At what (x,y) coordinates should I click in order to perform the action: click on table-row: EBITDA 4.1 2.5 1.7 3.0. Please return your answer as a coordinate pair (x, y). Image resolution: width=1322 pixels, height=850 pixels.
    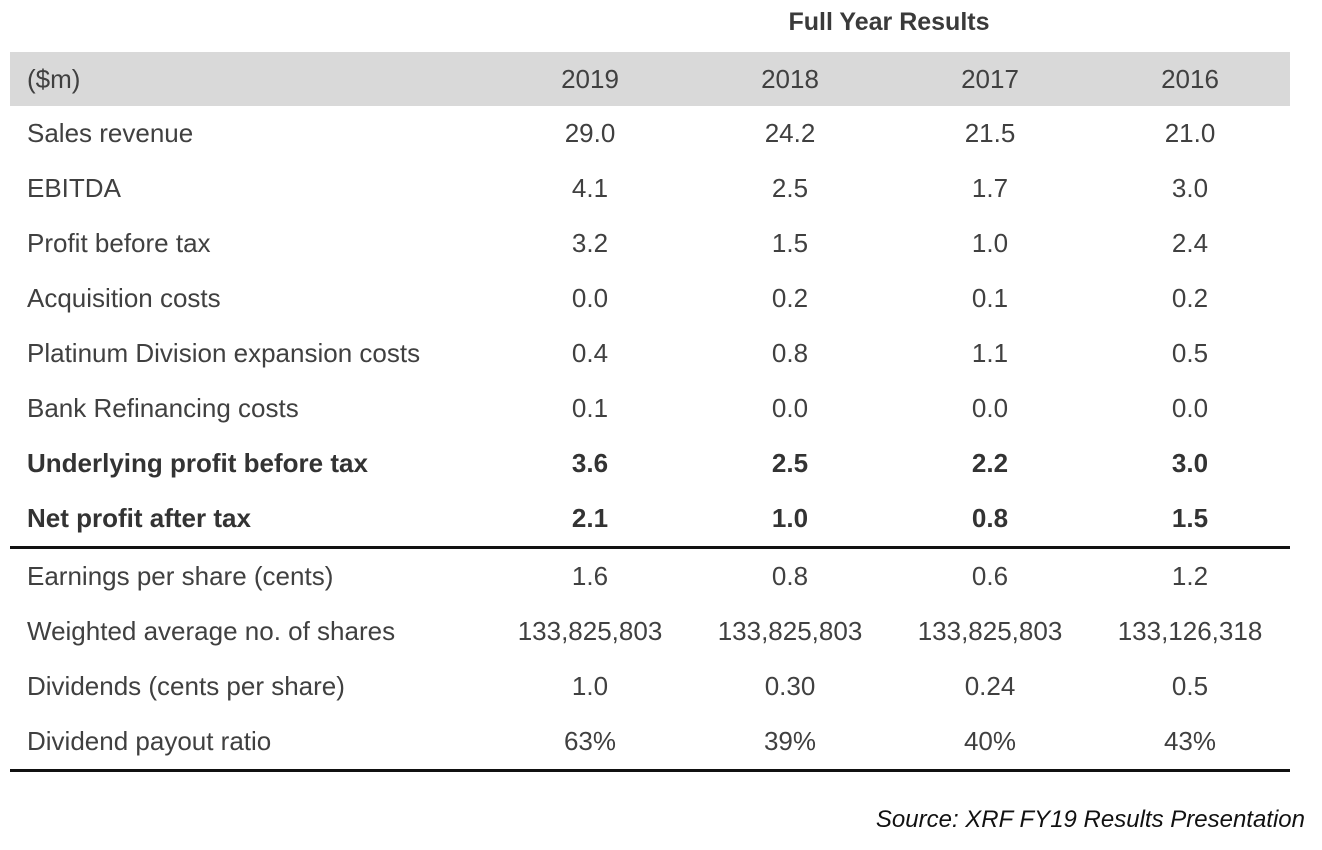
    Looking at the image, I should click on (650, 188).